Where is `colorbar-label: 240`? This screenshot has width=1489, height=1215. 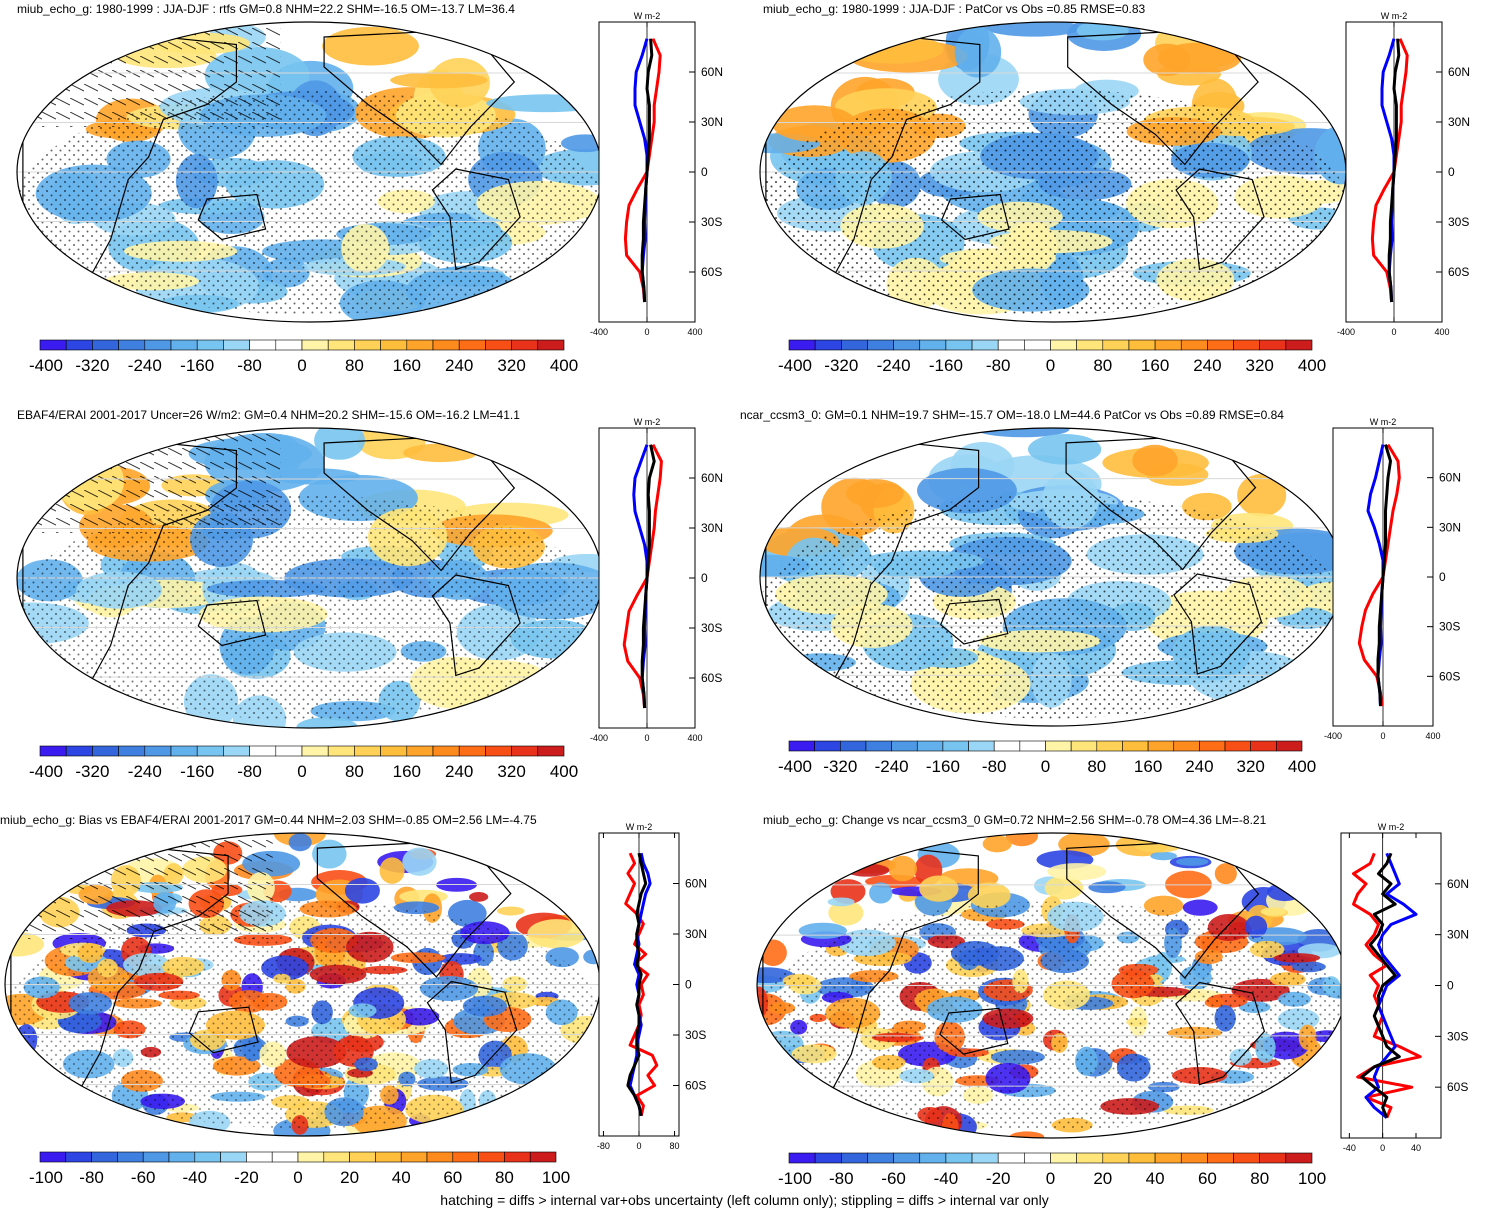 colorbar-label: 240 is located at coordinates (459, 365).